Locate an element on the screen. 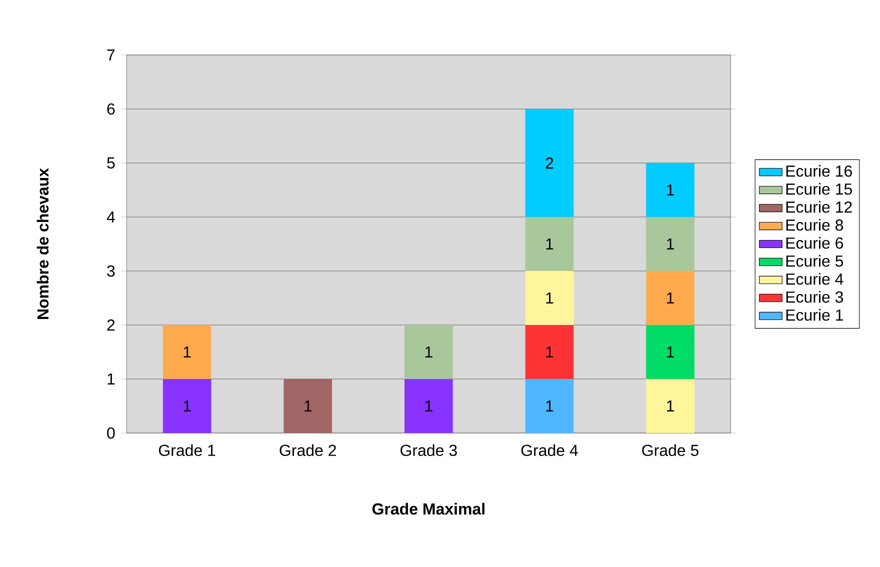 Image resolution: width=880 pixels, height=567 pixels. y-tick-label: 2 is located at coordinates (111, 325).